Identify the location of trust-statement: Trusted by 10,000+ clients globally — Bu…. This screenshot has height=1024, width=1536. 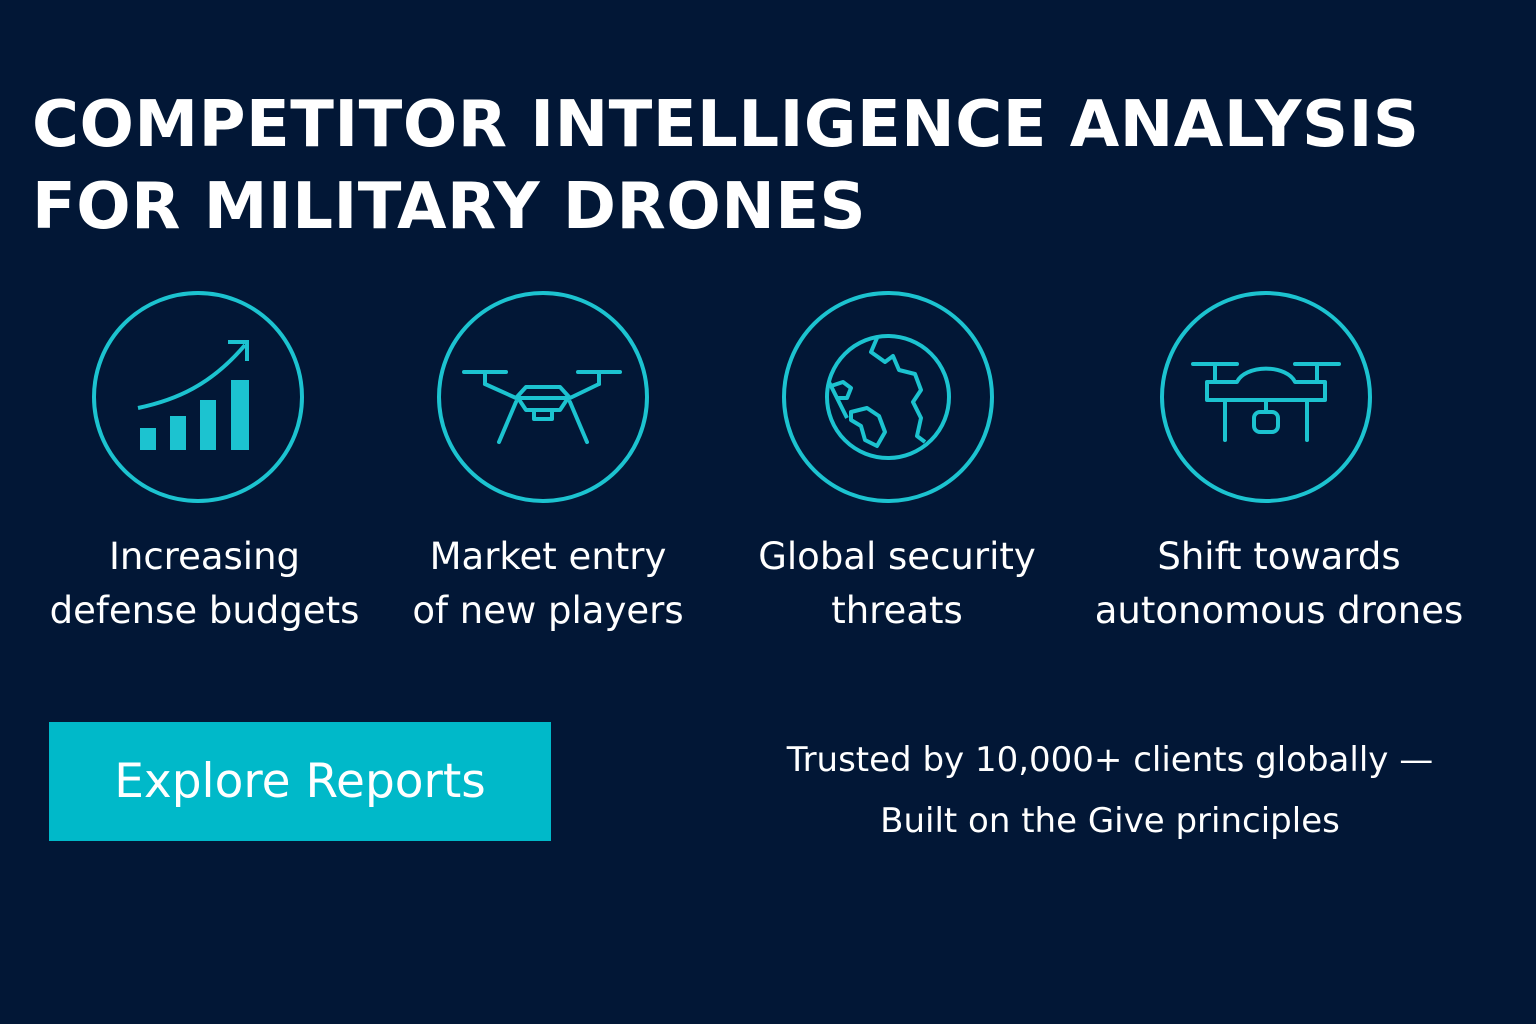
(1110, 791).